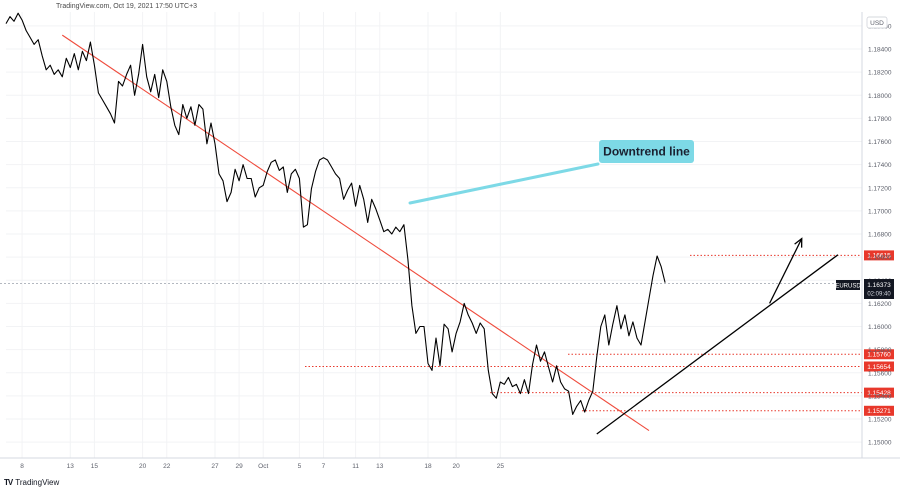 The width and height of the screenshot is (900, 494). I want to click on price-level-tag-label: 1.15654, so click(879, 367).